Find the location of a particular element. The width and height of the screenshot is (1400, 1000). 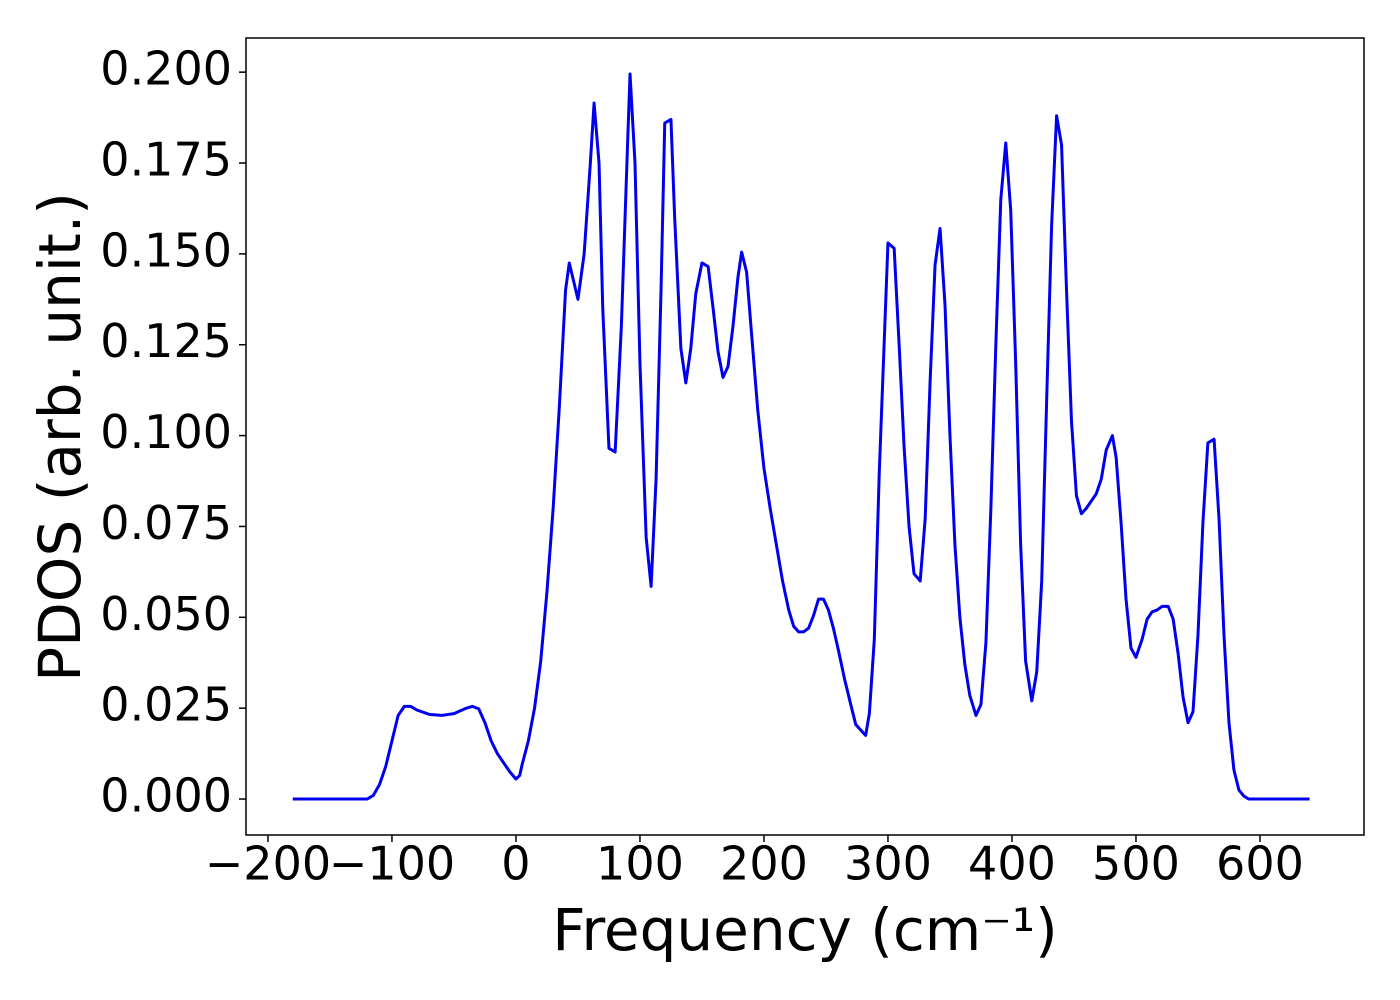

y-tick-label: 0.200 is located at coordinates (166, 69).